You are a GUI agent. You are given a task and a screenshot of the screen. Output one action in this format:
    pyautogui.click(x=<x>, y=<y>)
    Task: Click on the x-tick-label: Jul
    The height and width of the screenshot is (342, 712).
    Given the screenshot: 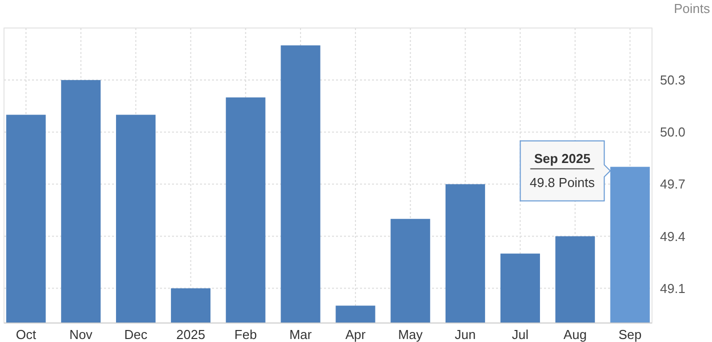 What is the action you would take?
    pyautogui.click(x=520, y=334)
    